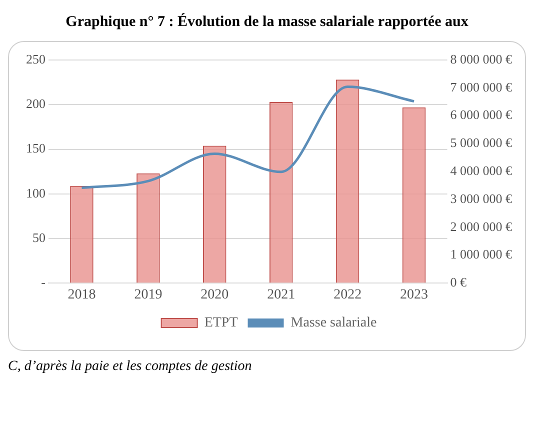  What do you see at coordinates (458, 282) in the screenshot?
I see `y2-tick-label: 0 €` at bounding box center [458, 282].